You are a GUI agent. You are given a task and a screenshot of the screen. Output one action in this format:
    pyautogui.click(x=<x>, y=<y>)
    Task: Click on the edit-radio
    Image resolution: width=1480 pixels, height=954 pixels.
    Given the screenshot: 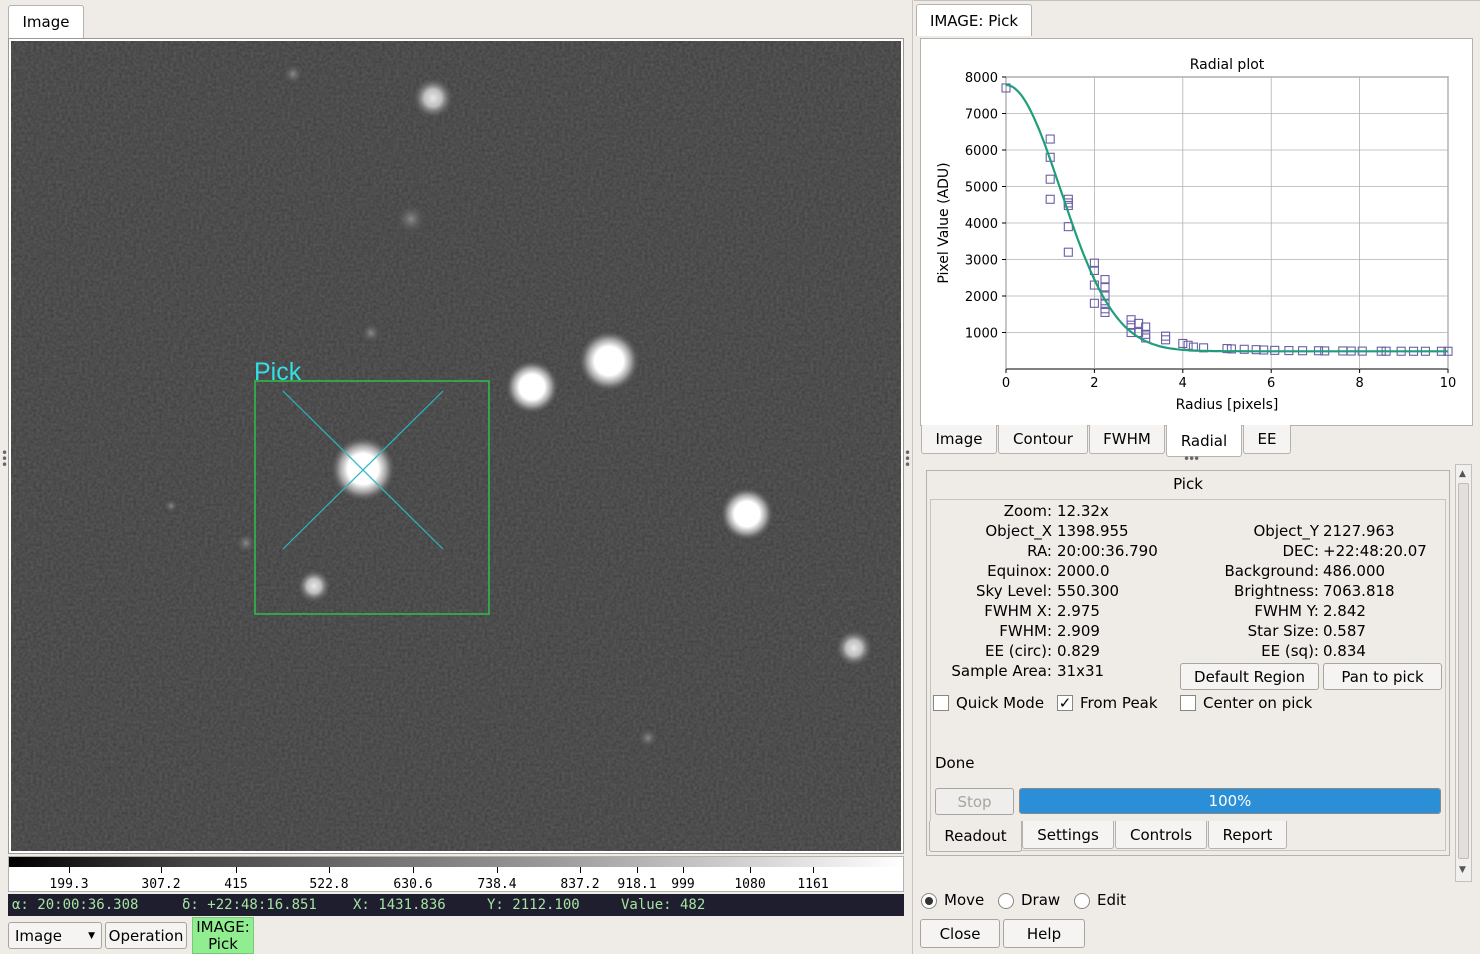 What is the action you would take?
    pyautogui.click(x=1082, y=901)
    